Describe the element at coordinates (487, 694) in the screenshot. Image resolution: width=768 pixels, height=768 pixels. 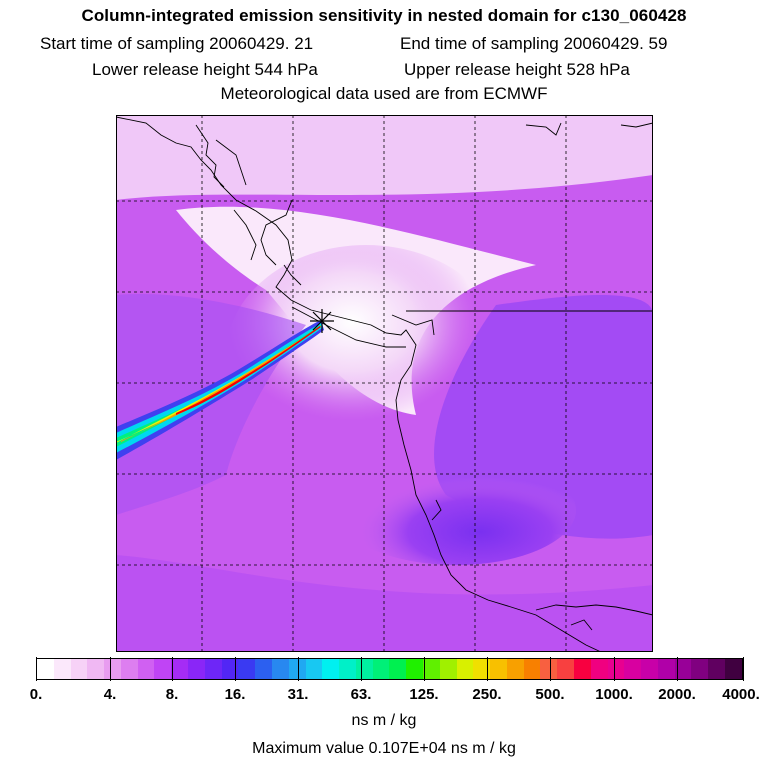
I see `colorbar-tick-label: 250.` at that location.